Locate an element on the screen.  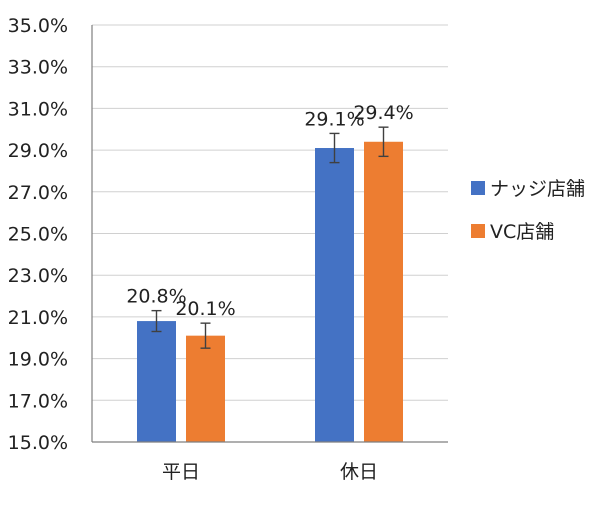
y-tick-label: 29.0% is located at coordinates (38, 151).